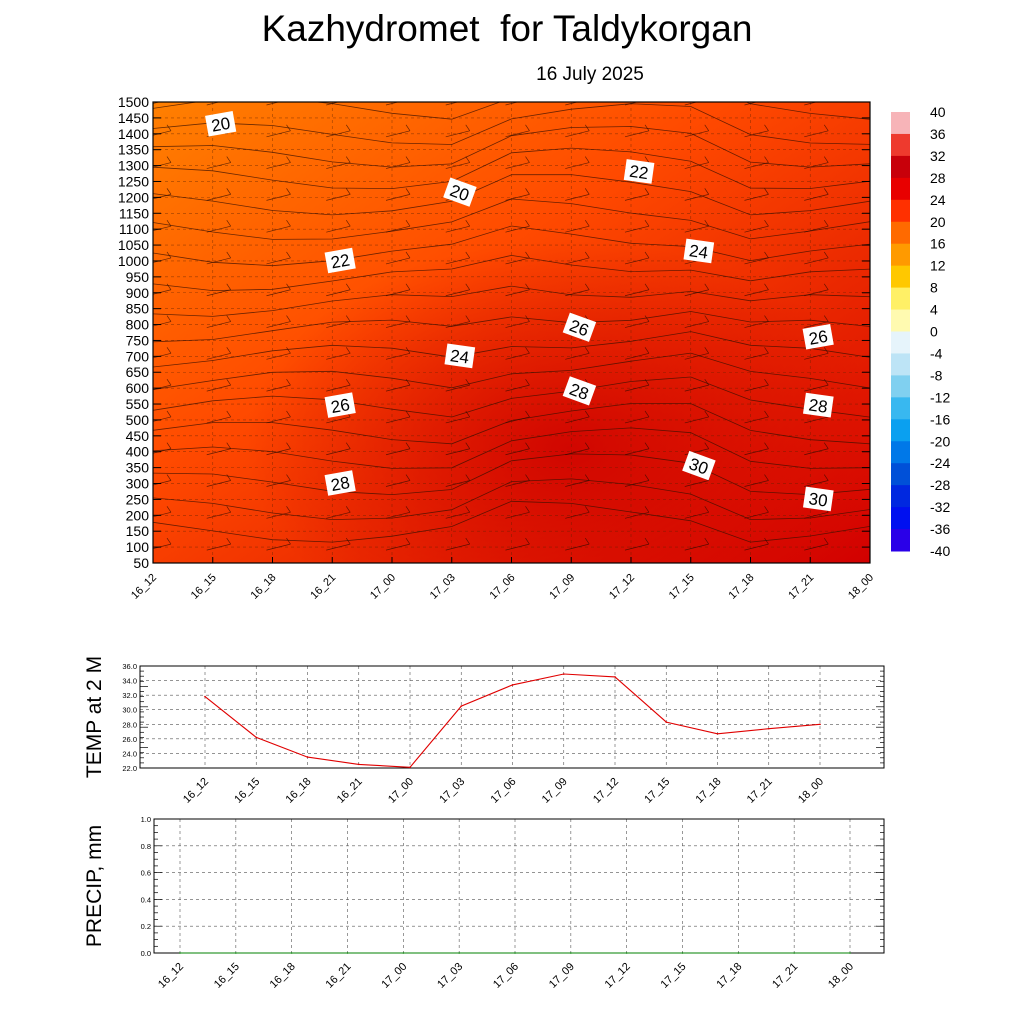 This screenshot has height=1024, width=1024. What do you see at coordinates (138, 309) in the screenshot?
I see `heat-ytick-label: 850` at bounding box center [138, 309].